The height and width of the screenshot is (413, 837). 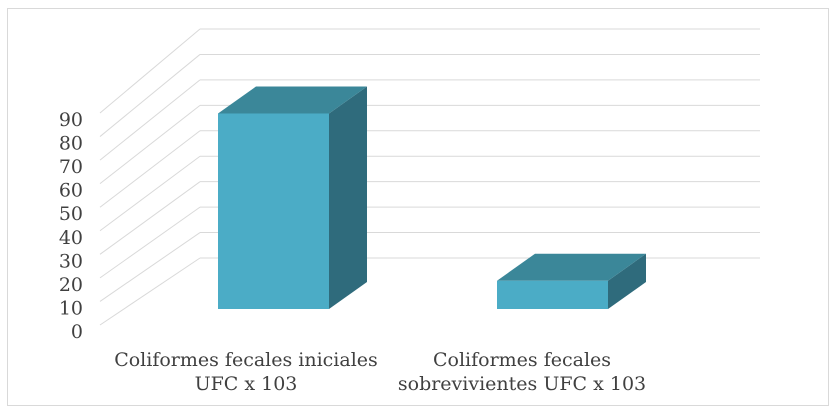 What do you see at coordinates (71, 308) in the screenshot?
I see `y-tick-label: 10` at bounding box center [71, 308].